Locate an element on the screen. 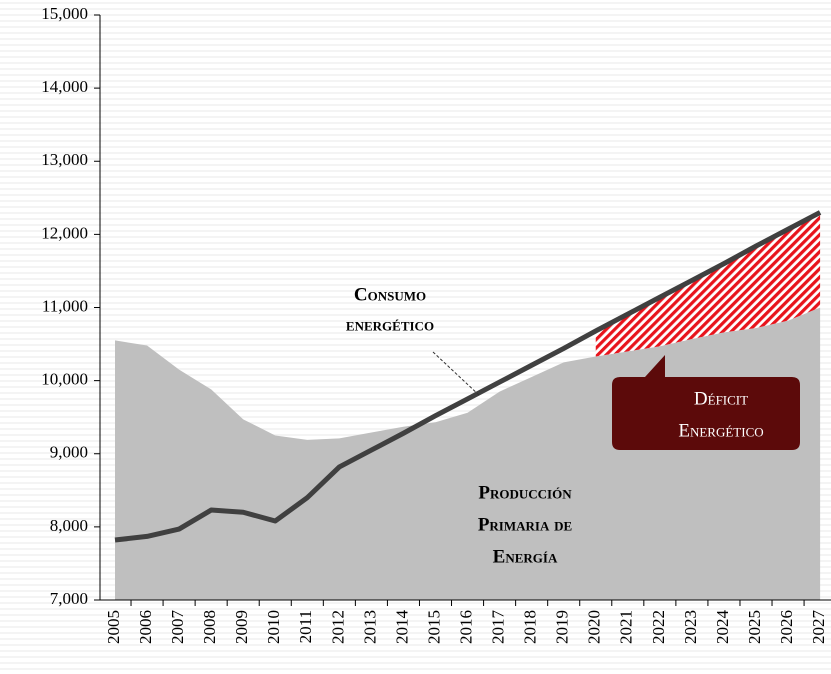  x-tick-label: 2014 is located at coordinates (401, 627).